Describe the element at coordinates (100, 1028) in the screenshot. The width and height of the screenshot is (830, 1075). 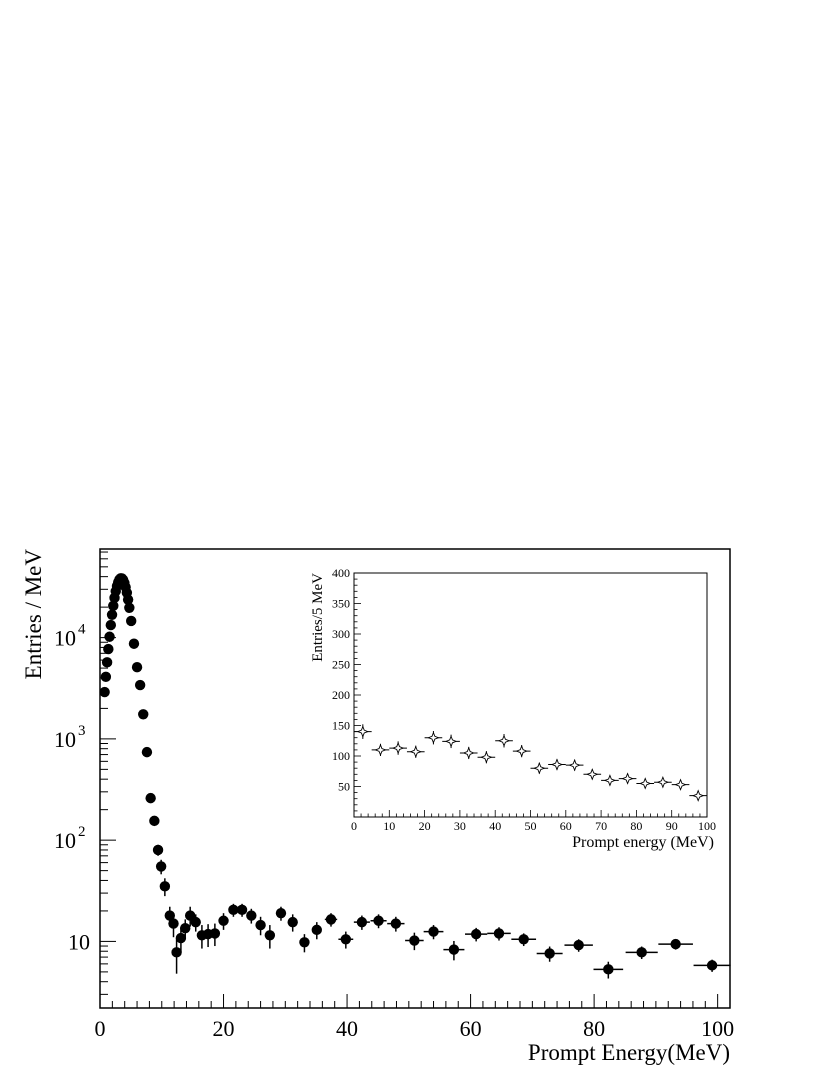
I see `main-x-tick-label: 0` at that location.